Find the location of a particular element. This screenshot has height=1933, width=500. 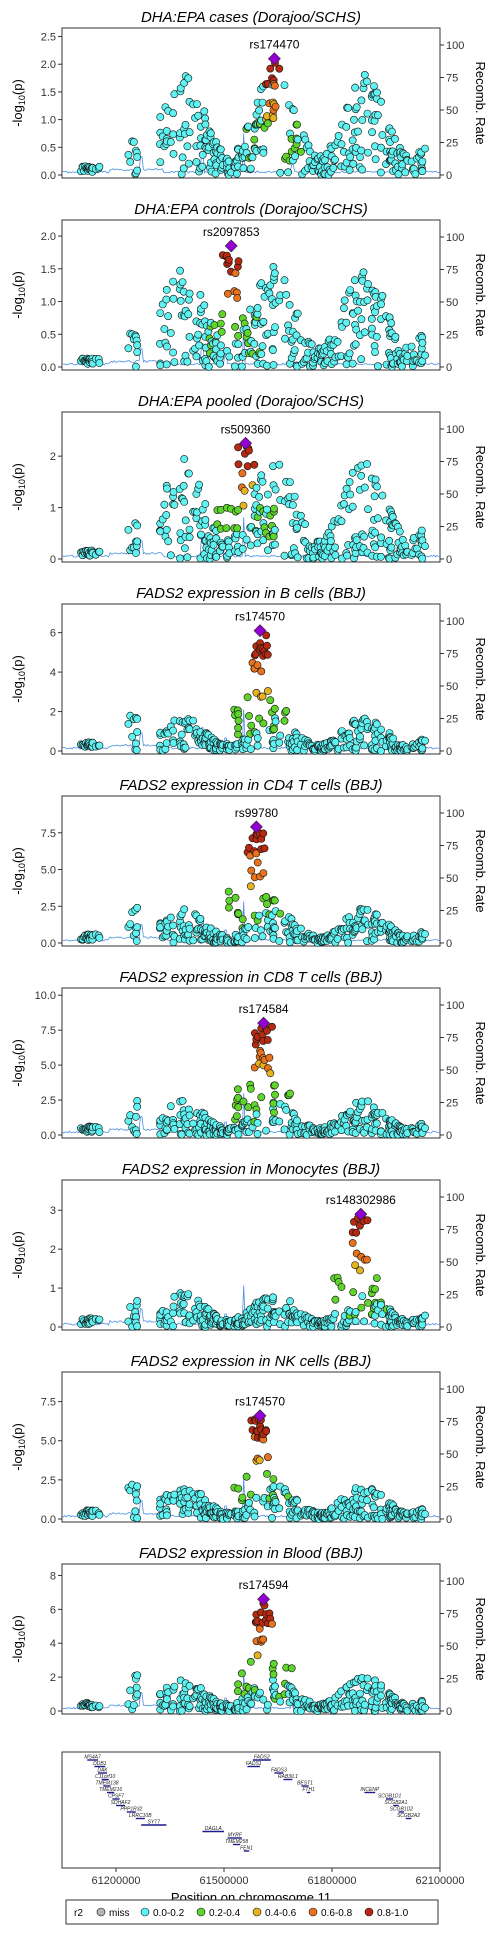

gene-label: DDB1 is located at coordinates (100, 1764).